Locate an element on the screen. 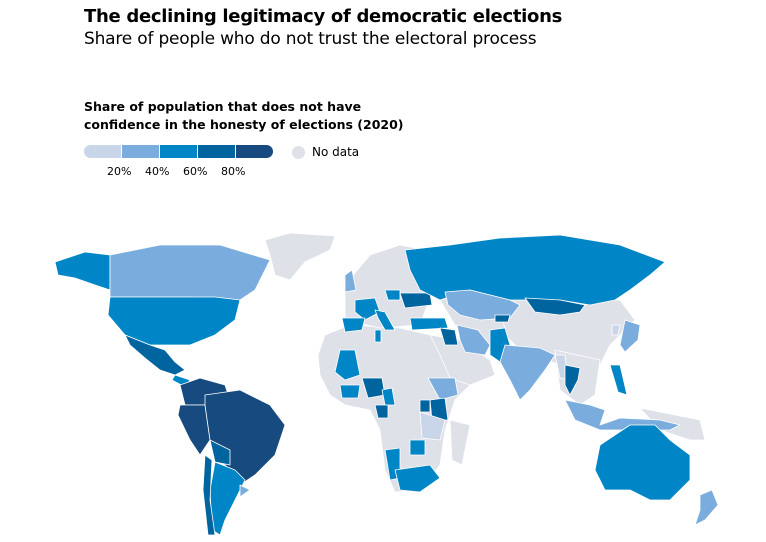  legend-tick-20: 20% is located at coordinates (119, 171).